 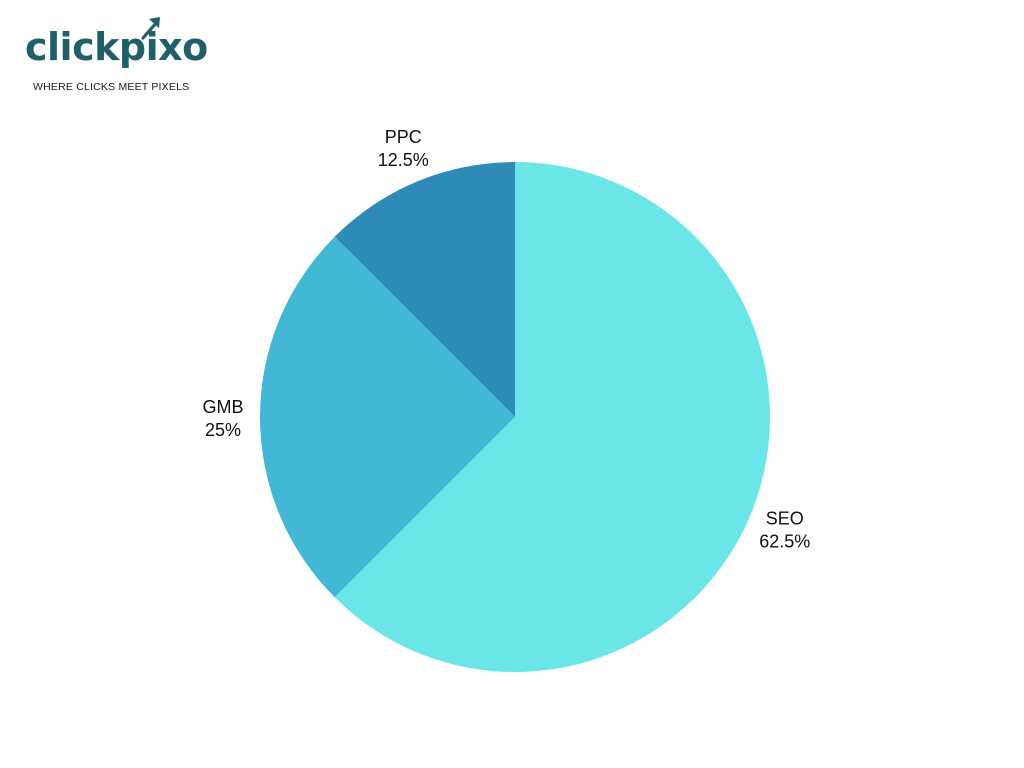 I want to click on slice-value-gmb: 25%, so click(x=223, y=430).